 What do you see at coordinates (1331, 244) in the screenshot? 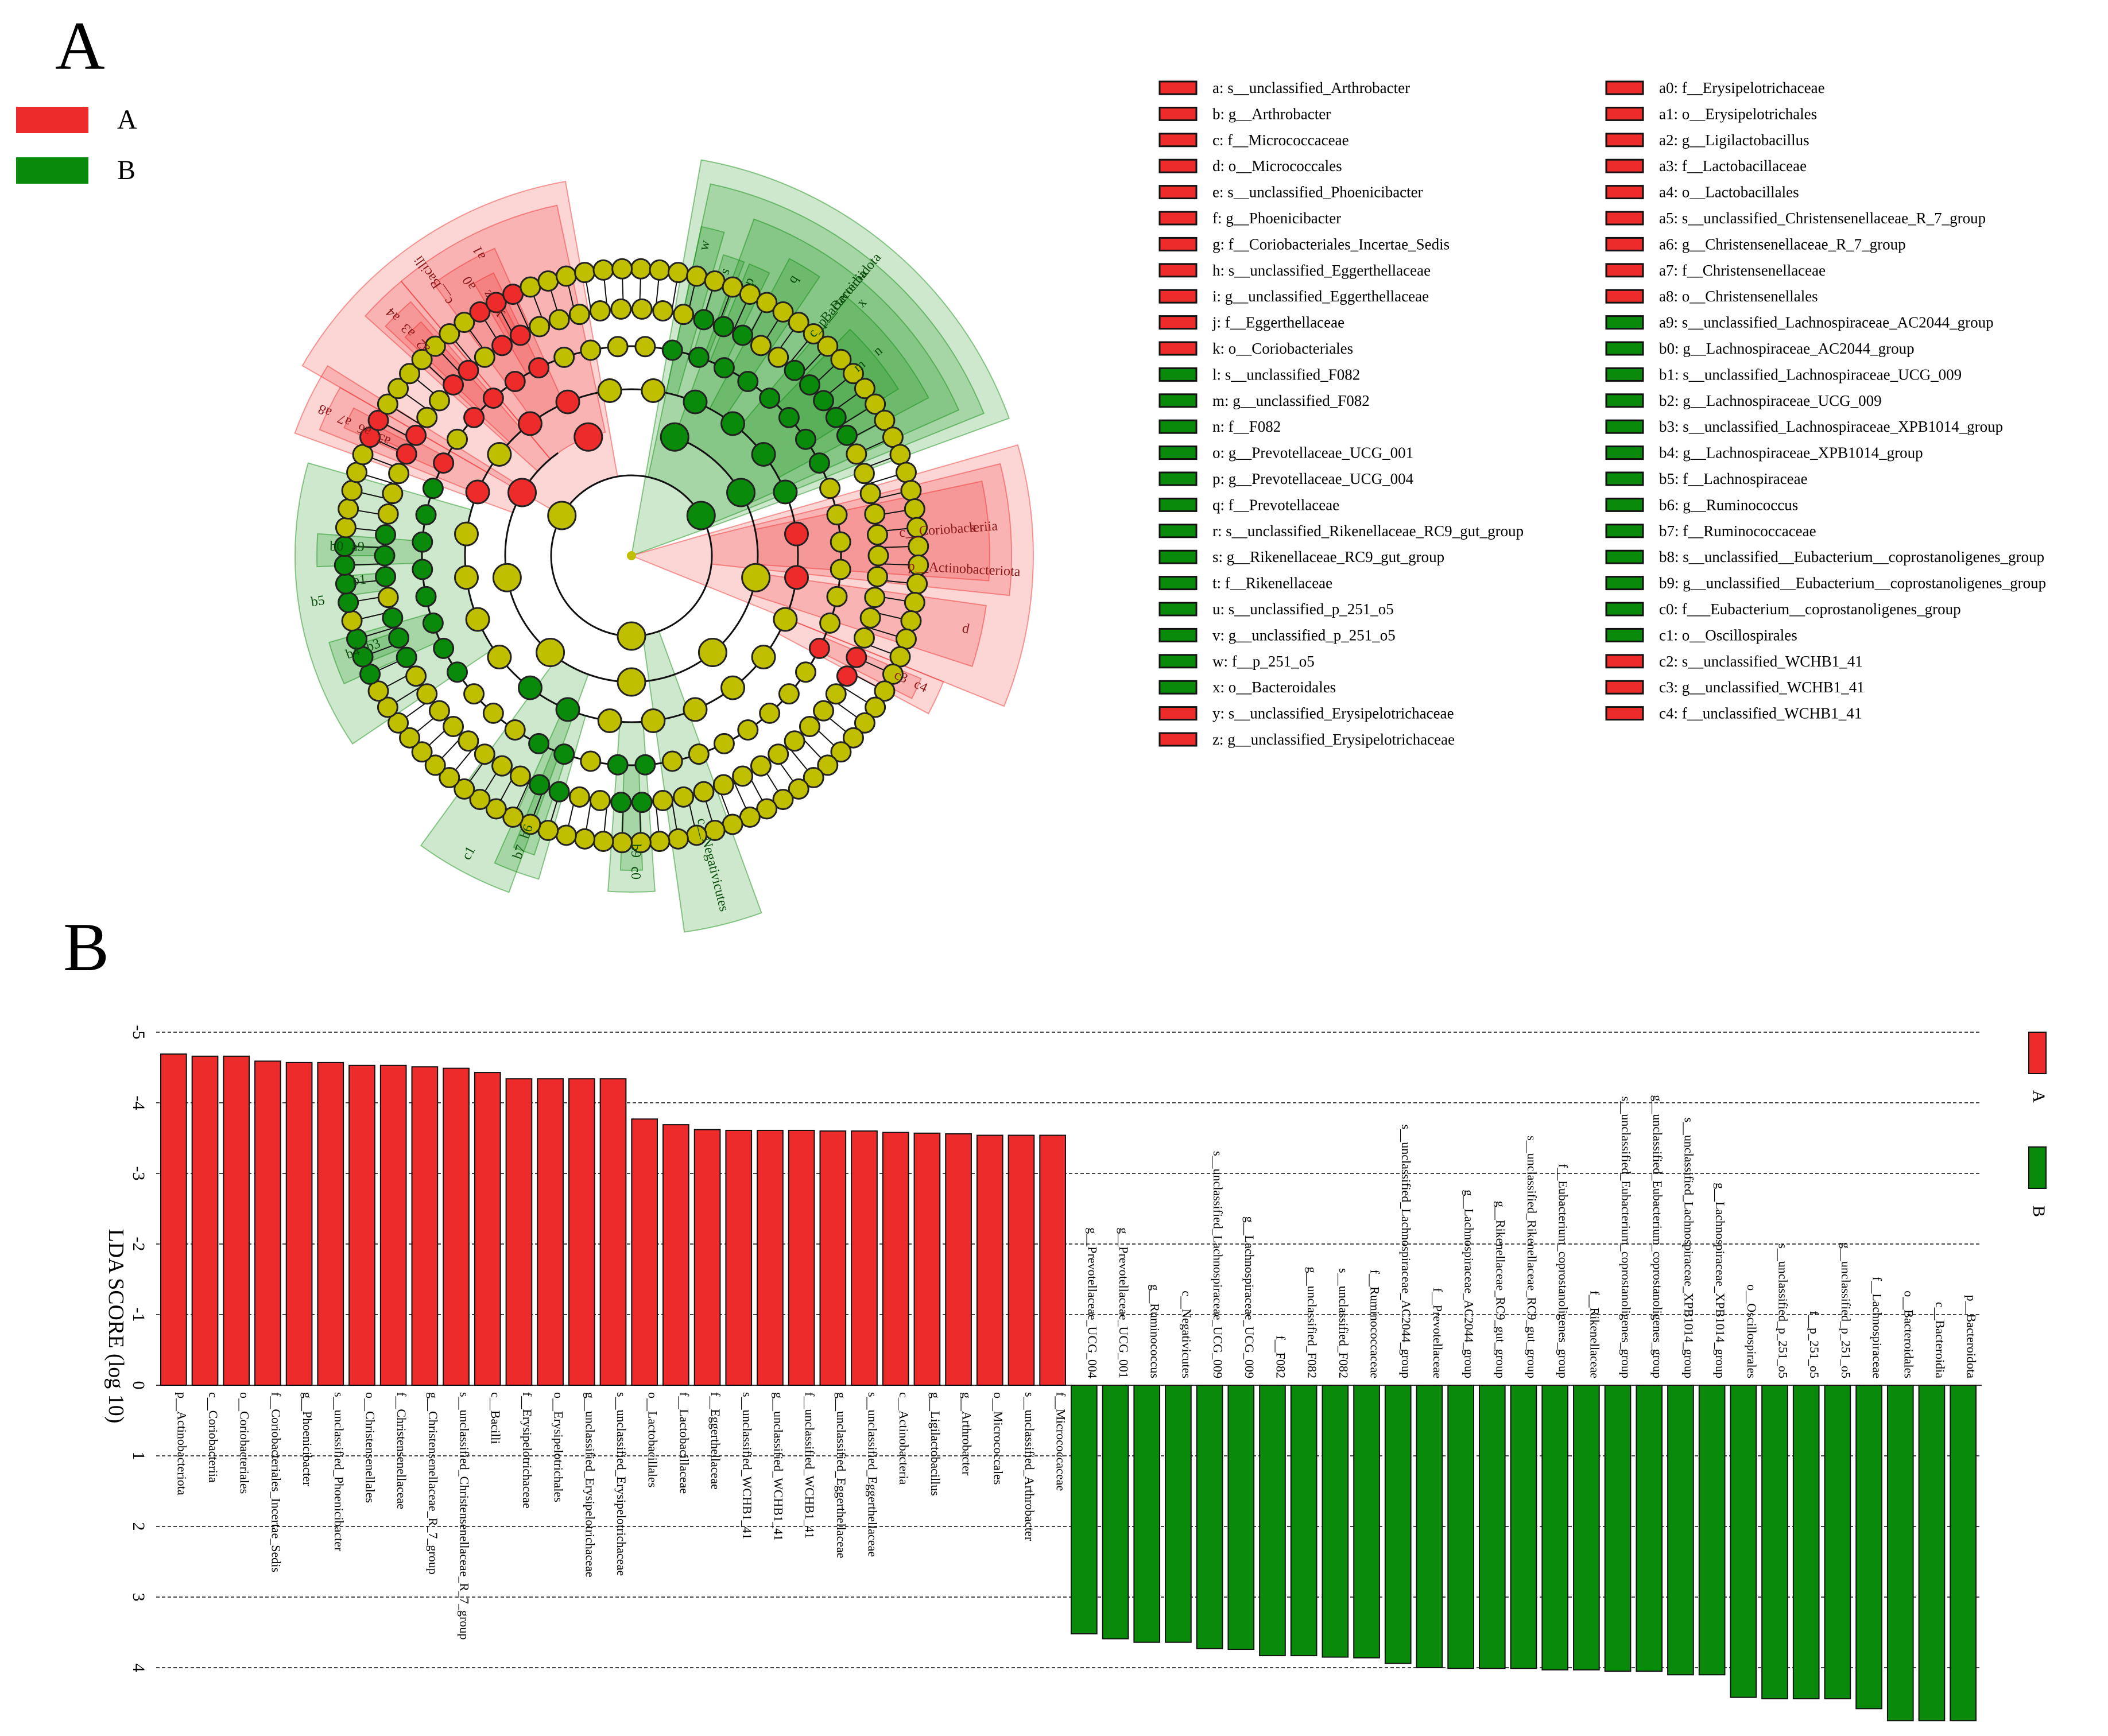
I see `key-entry: g: f__Coriobacteriales_Incertae_Sedis` at bounding box center [1331, 244].